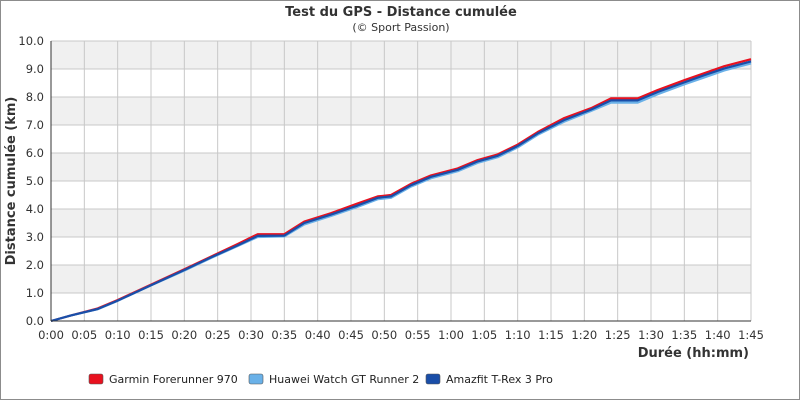 The image size is (800, 401). I want to click on legend-label: Huawei Watch GT Runner 2, so click(344, 379).